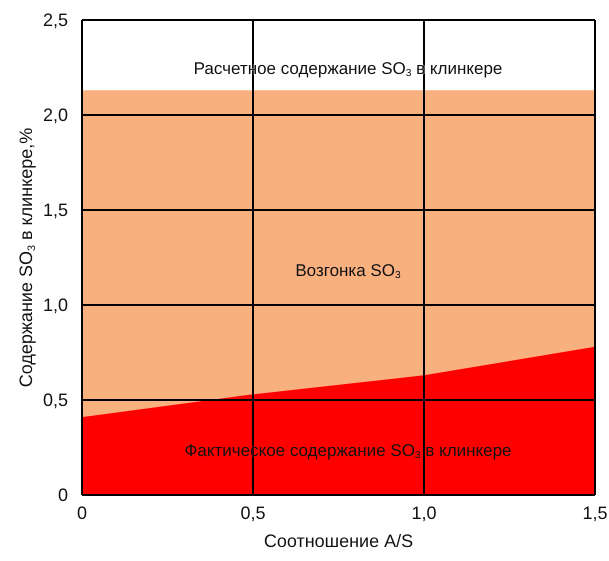  I want to click on x-tick-label: 1,0, so click(424, 513).